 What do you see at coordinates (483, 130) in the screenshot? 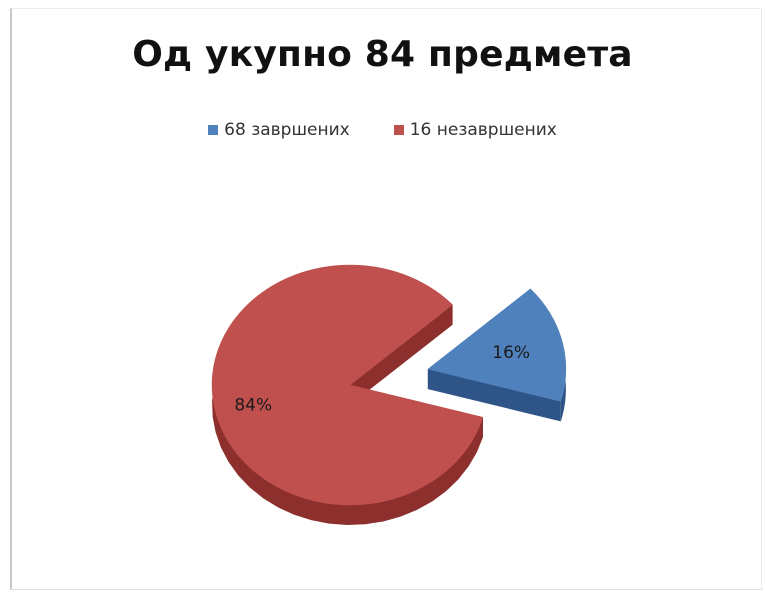
I see `legend-label-incomplete: 16 незавршених` at bounding box center [483, 130].